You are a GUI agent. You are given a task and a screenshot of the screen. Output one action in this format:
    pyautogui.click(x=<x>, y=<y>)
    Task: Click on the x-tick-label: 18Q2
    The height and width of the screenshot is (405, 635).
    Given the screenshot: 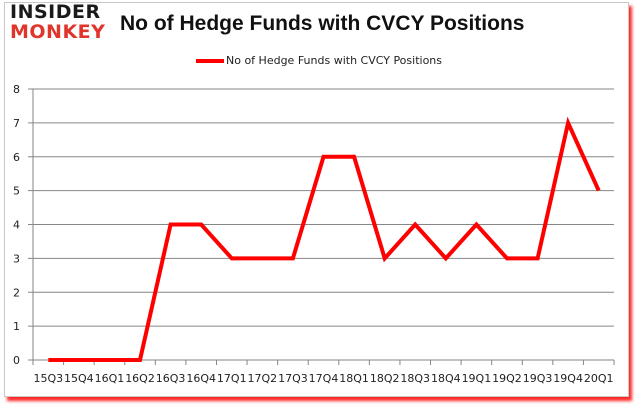 What is the action you would take?
    pyautogui.click(x=385, y=378)
    